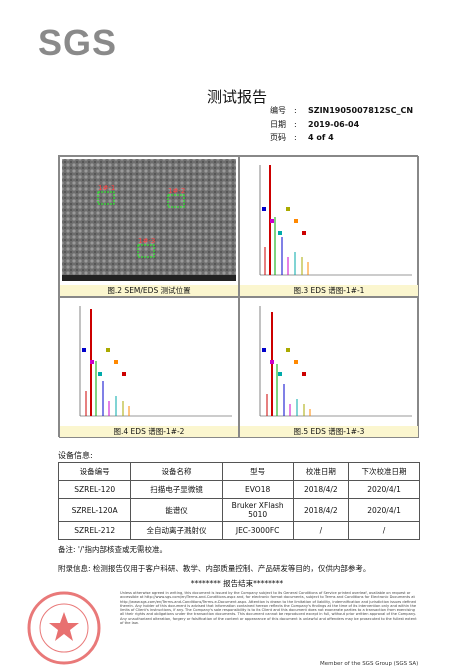 Image resolution: width=474 pixels, height=671 pixels. Describe the element at coordinates (94, 471) in the screenshot. I see `column-header: 设备编号` at that location.